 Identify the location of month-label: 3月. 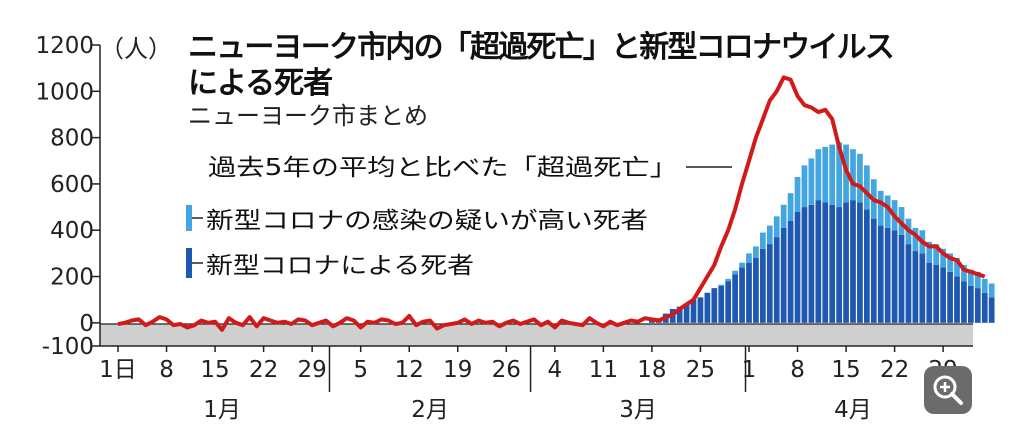
(638, 410).